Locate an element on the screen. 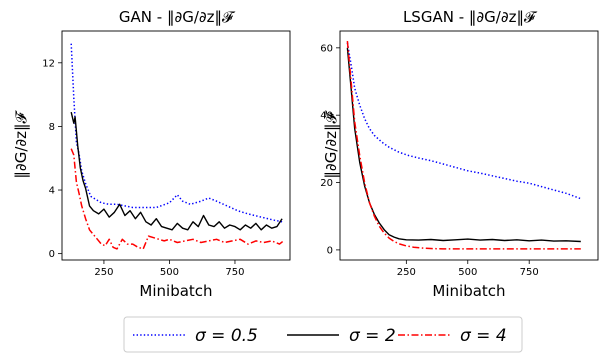 The height and width of the screenshot is (354, 599). chart-title: GAN - ‖∂G/∂z‖𝓕 is located at coordinates (177, 17).